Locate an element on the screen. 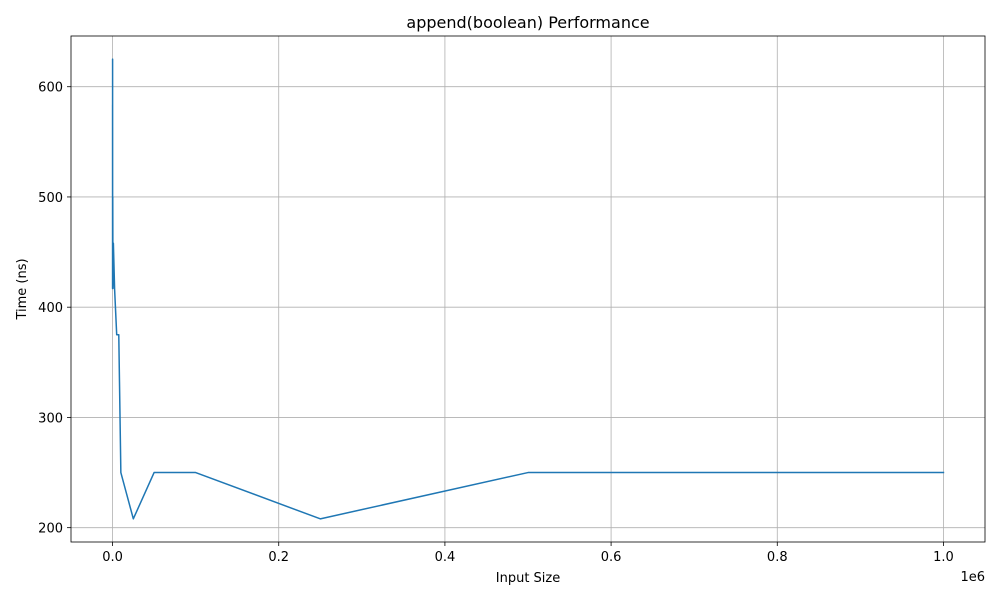 This screenshot has width=1000, height=600. x-tick-label: 0.6 is located at coordinates (611, 557).